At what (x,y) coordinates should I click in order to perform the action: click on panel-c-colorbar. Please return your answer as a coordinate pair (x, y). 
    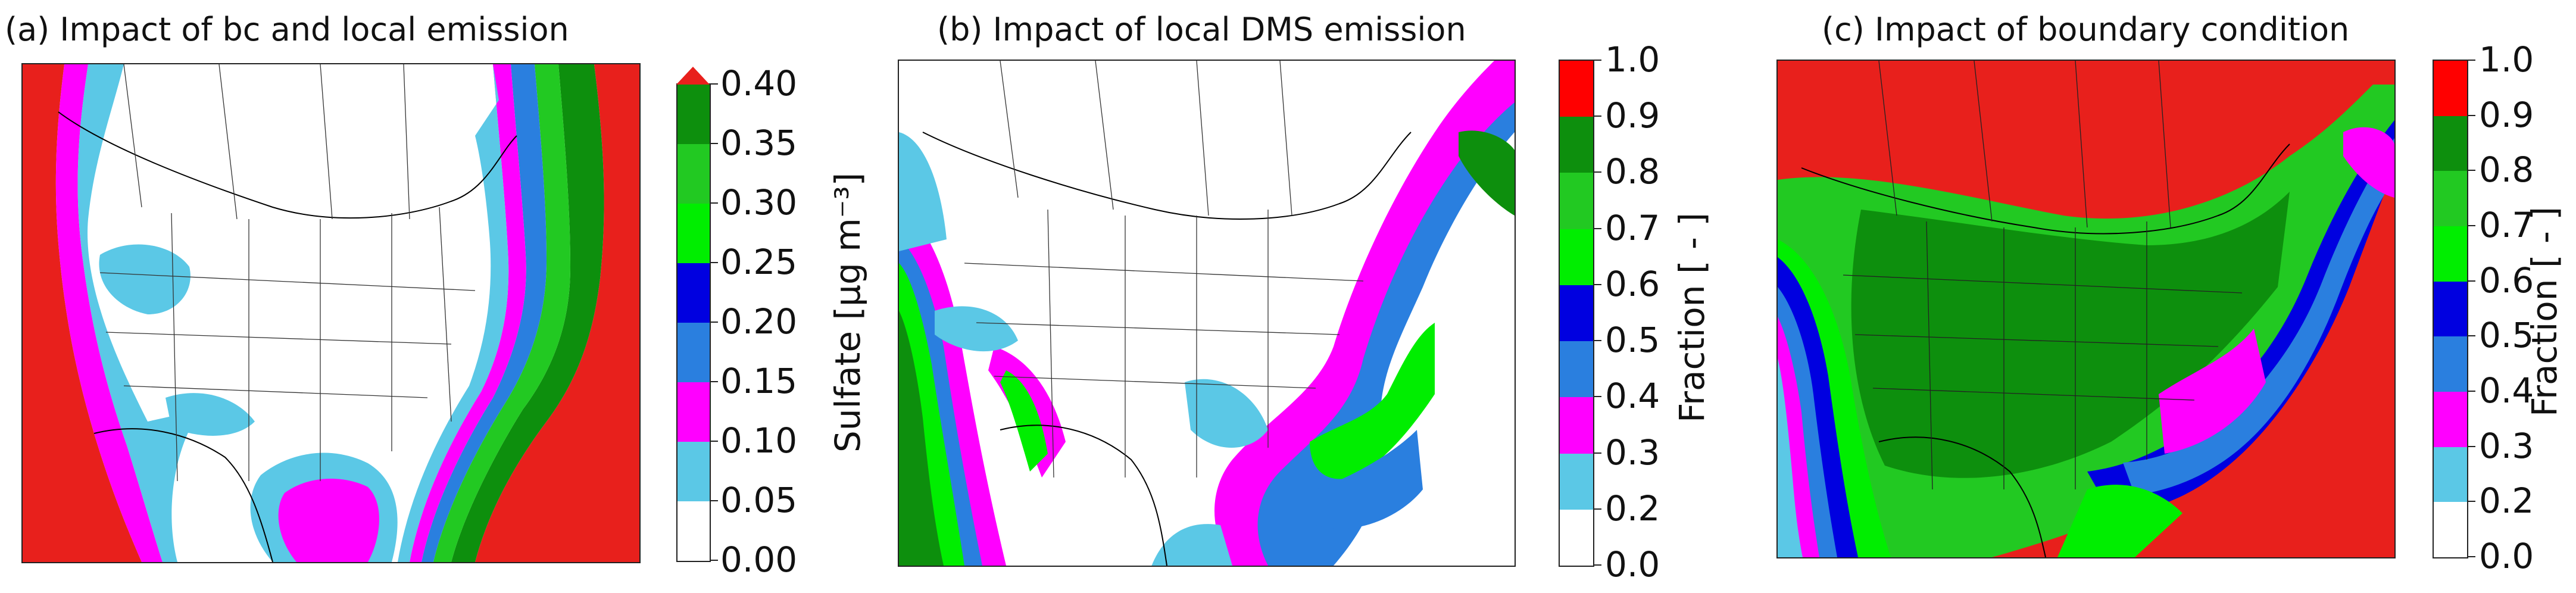
    Looking at the image, I should click on (2450, 309).